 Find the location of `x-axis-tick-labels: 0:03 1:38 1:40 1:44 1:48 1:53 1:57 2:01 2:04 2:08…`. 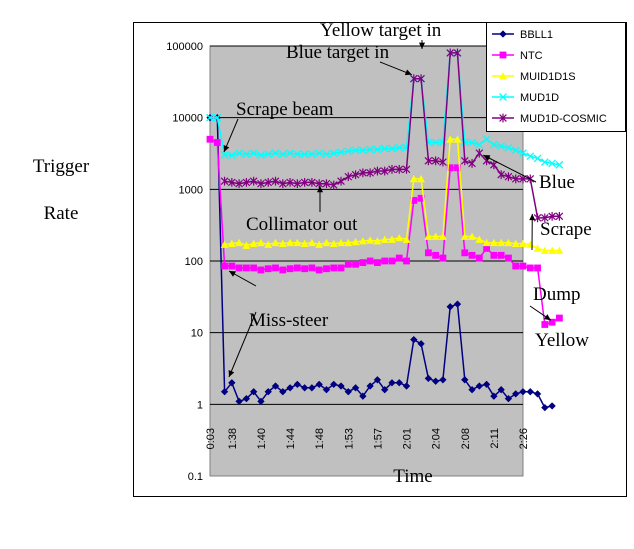

x-axis-tick-labels: 0:03 1:38 1:40 1:44 1:48 1:53 1:57 2:01 2:04 2:08… is located at coordinates (367, 438).